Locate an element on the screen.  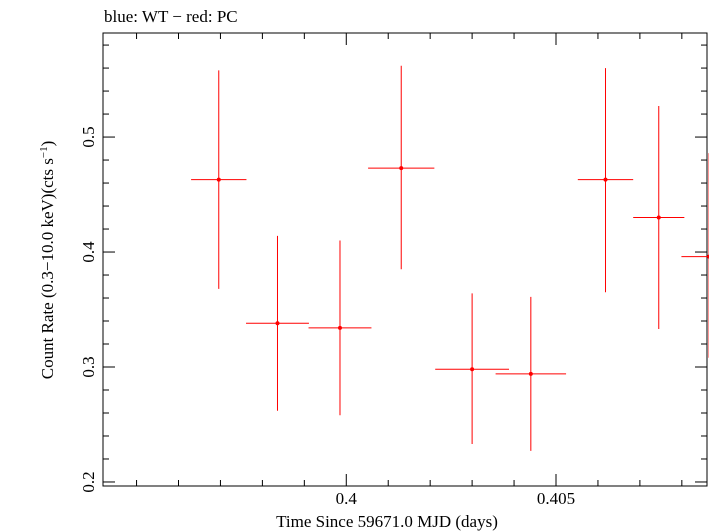
y-tick-label: 0.3 is located at coordinates (88, 366).